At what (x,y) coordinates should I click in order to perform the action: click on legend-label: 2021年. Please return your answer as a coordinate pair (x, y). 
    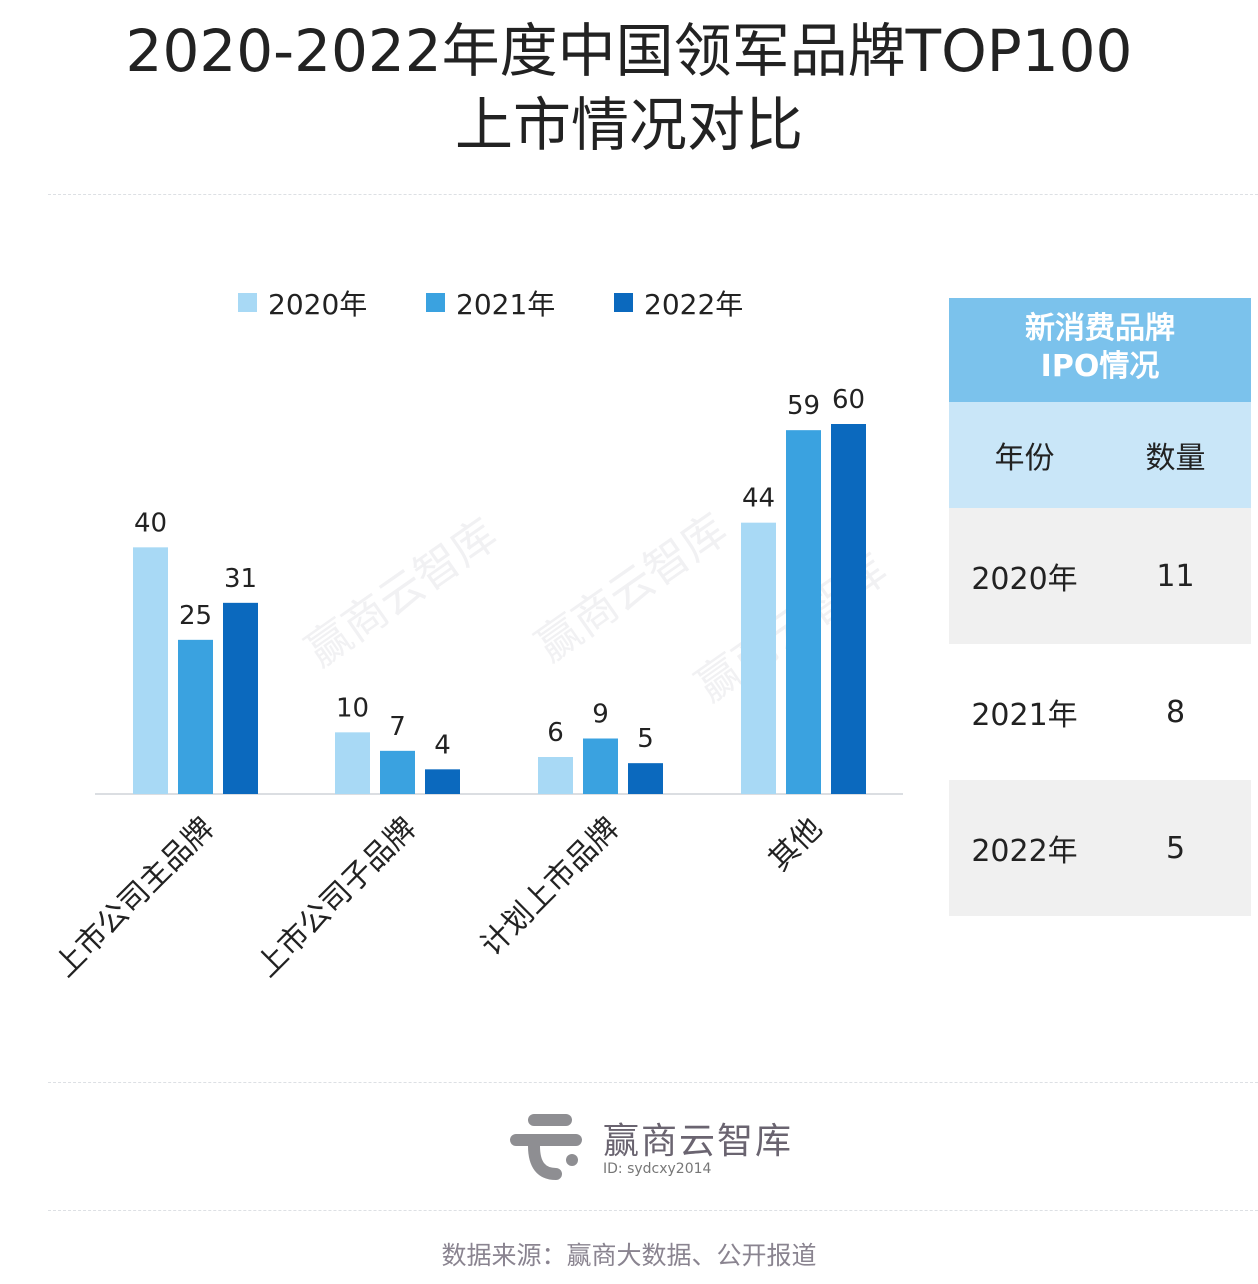
    Looking at the image, I should click on (505, 304).